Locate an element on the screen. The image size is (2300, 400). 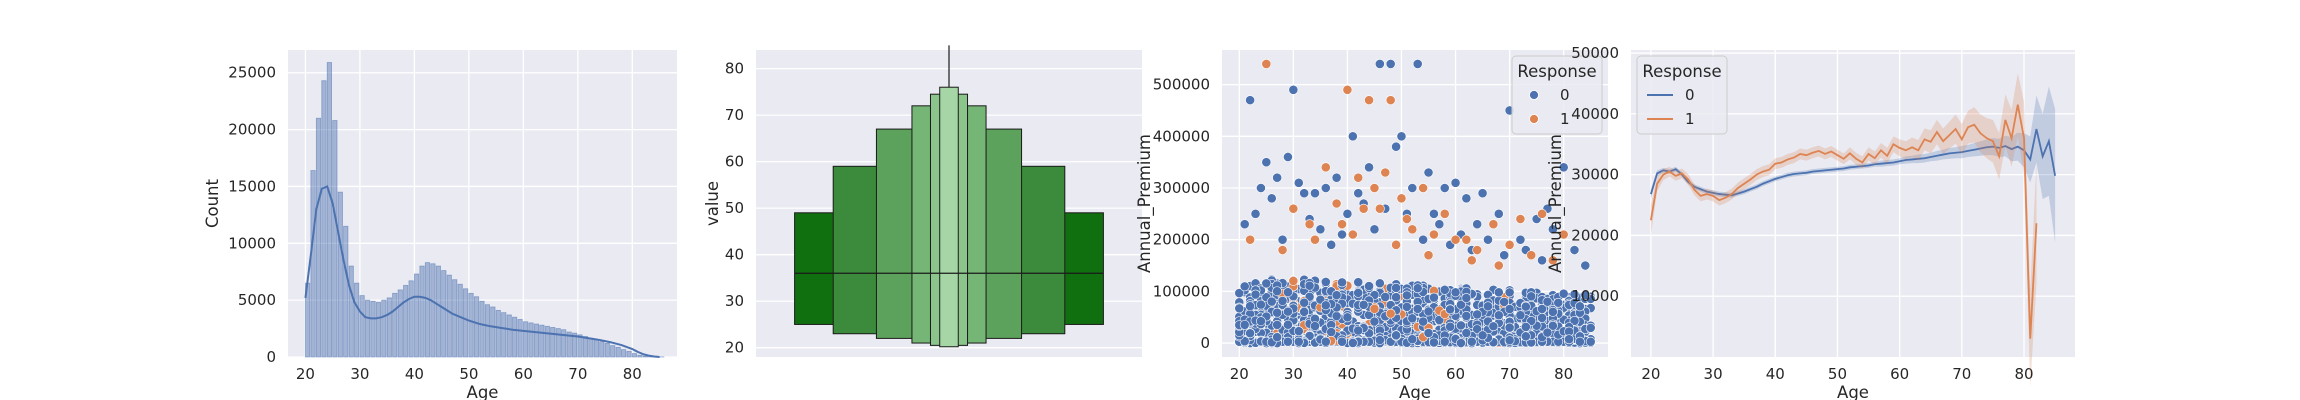
y-tick-label: 15000 is located at coordinates (252, 186).